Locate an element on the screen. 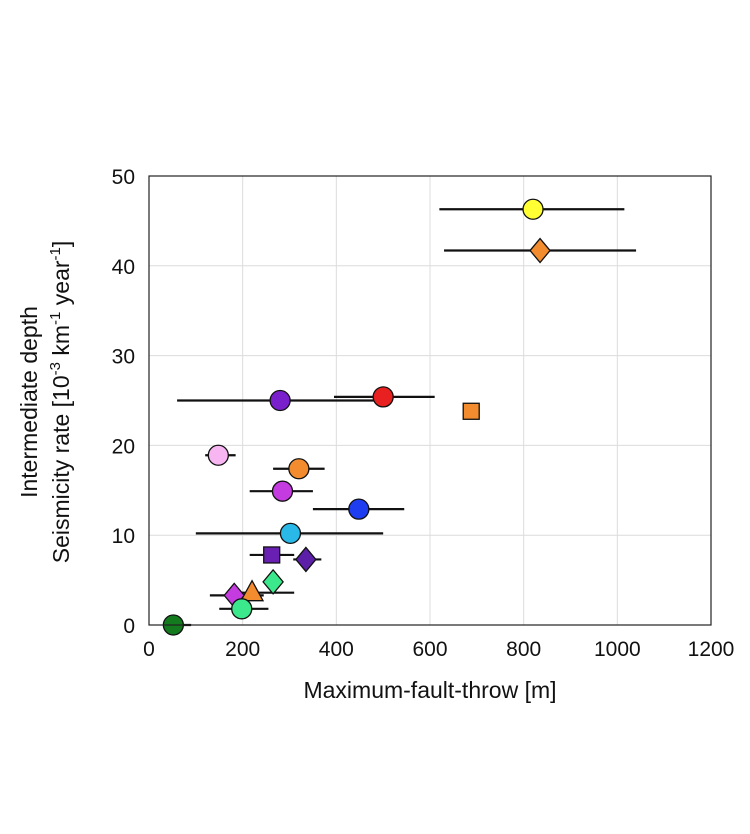 The height and width of the screenshot is (834, 750). y-tick-label: 0 is located at coordinates (129, 626).